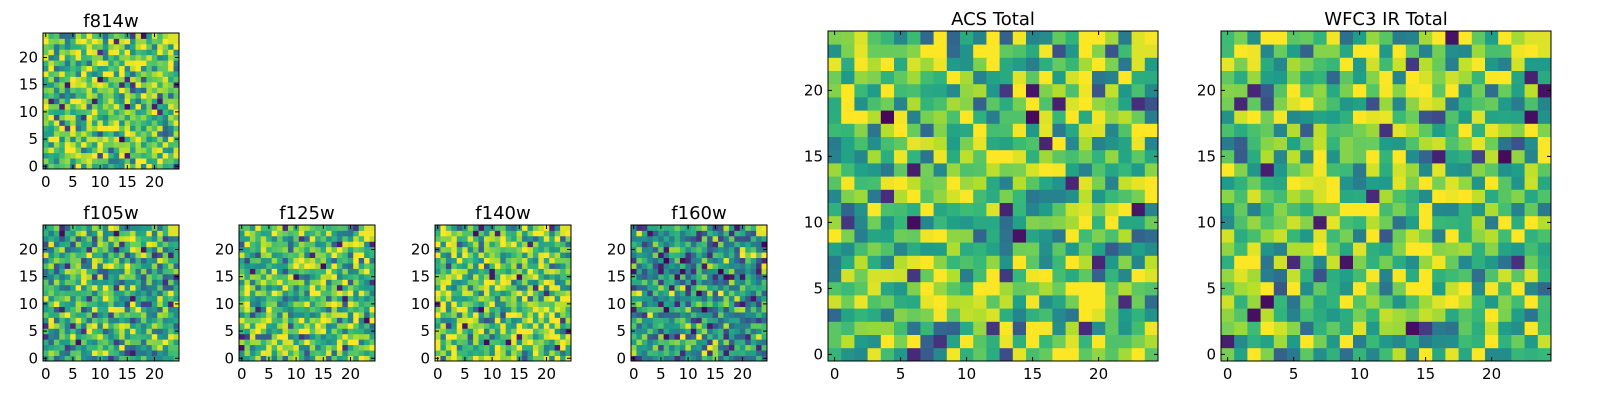 This screenshot has width=1600, height=400. What do you see at coordinates (127, 374) in the screenshot?
I see `x-tick-label: 15` at bounding box center [127, 374].